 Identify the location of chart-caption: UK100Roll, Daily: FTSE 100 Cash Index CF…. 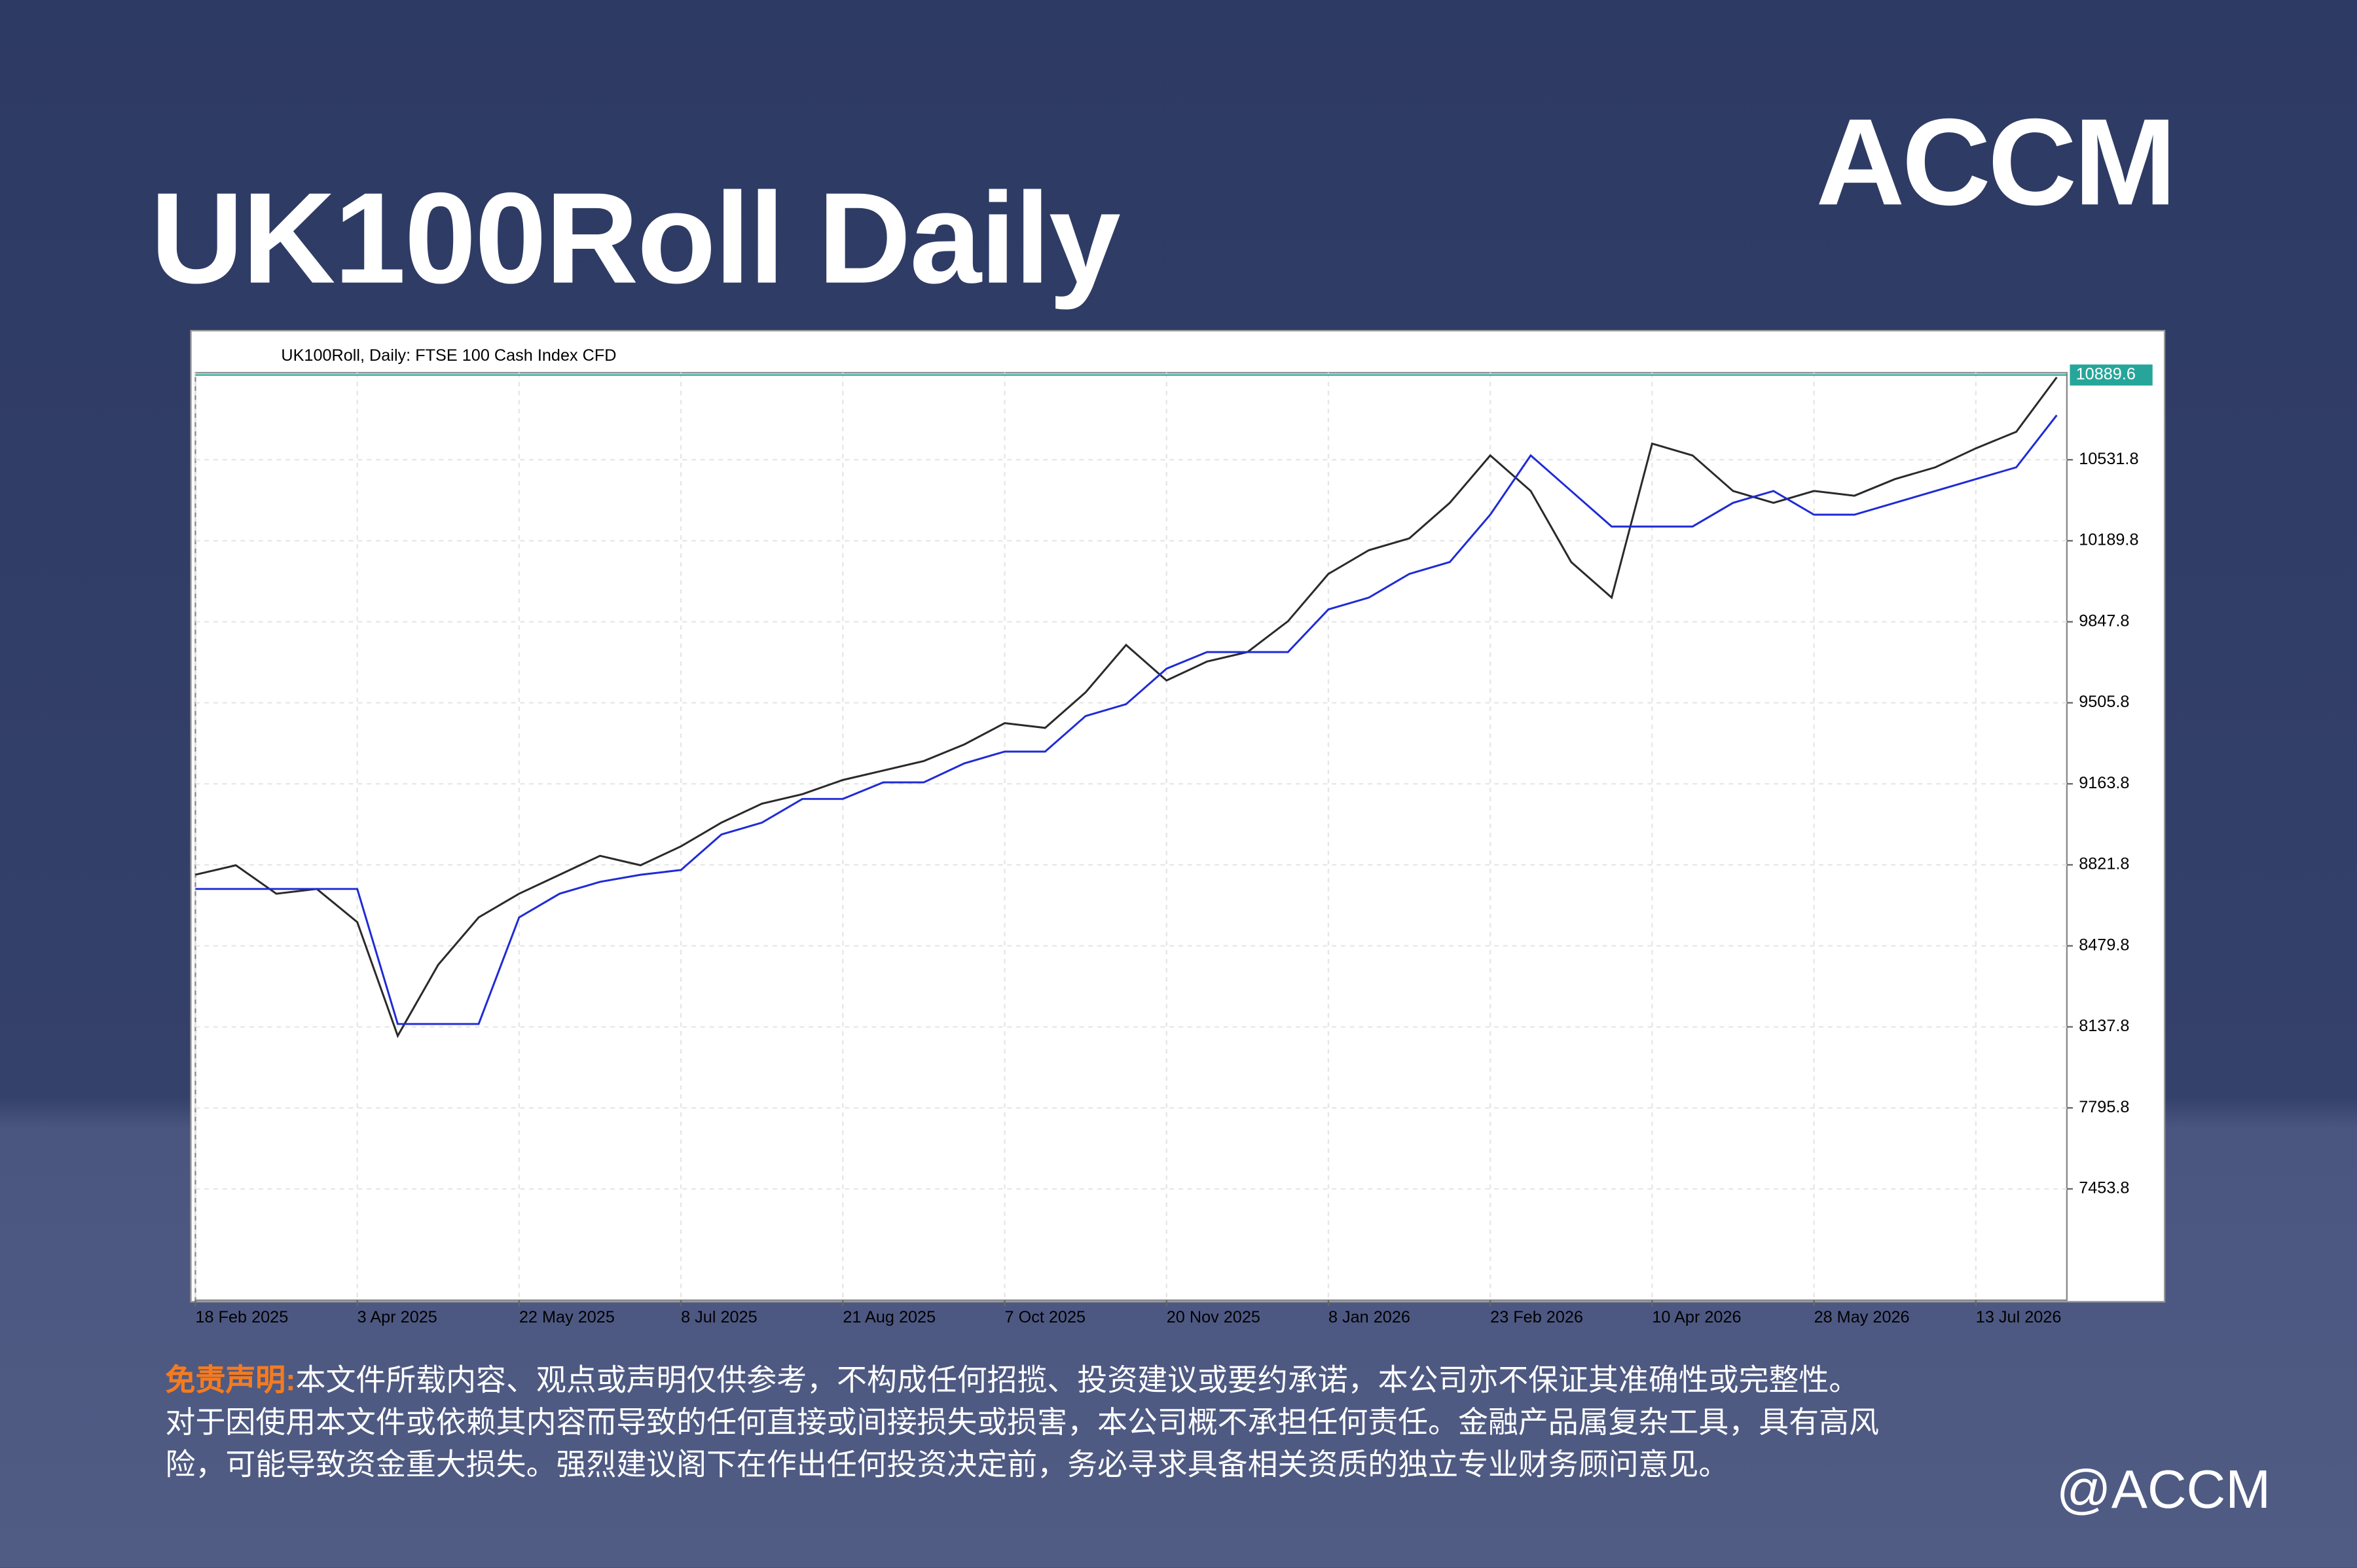
(448, 355).